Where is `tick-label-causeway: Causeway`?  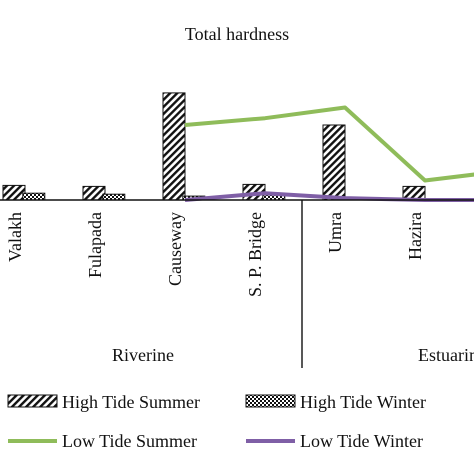
tick-label-causeway: Causeway is located at coordinates (175, 249).